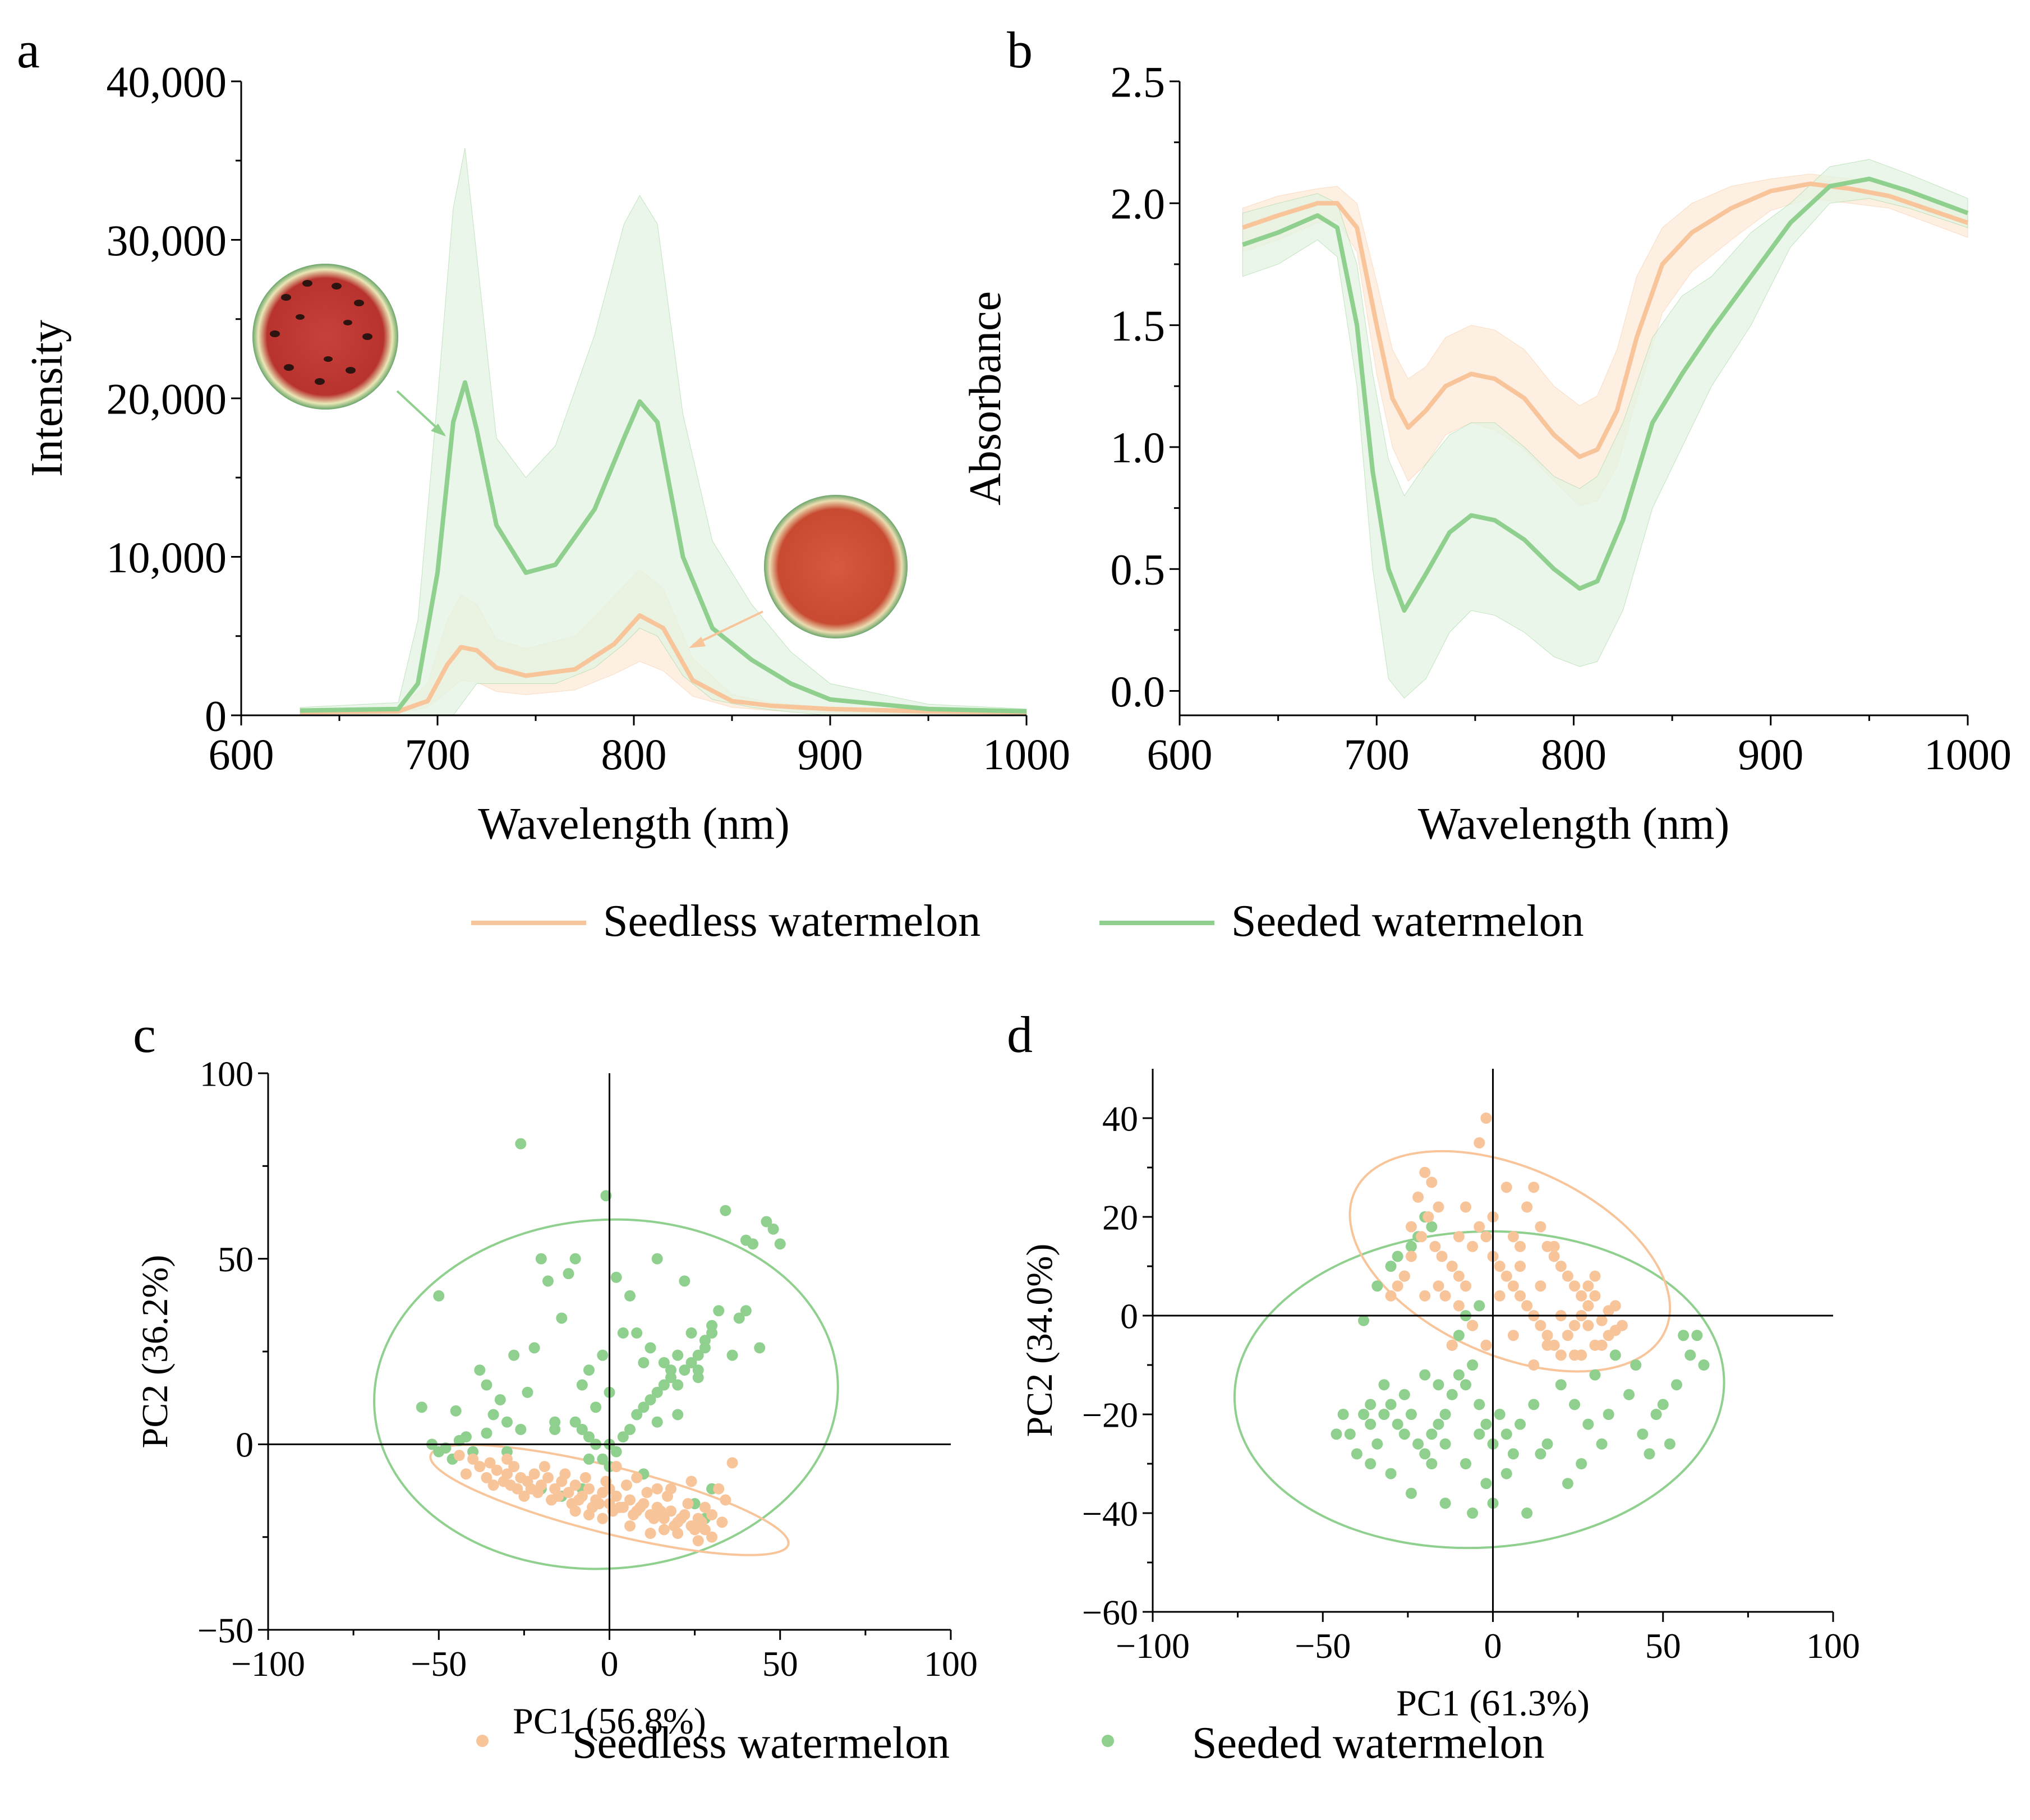 The image size is (2030, 1820). What do you see at coordinates (1039, 1341) in the screenshot?
I see `y-axis-title: PC2 (34.0%)` at bounding box center [1039, 1341].